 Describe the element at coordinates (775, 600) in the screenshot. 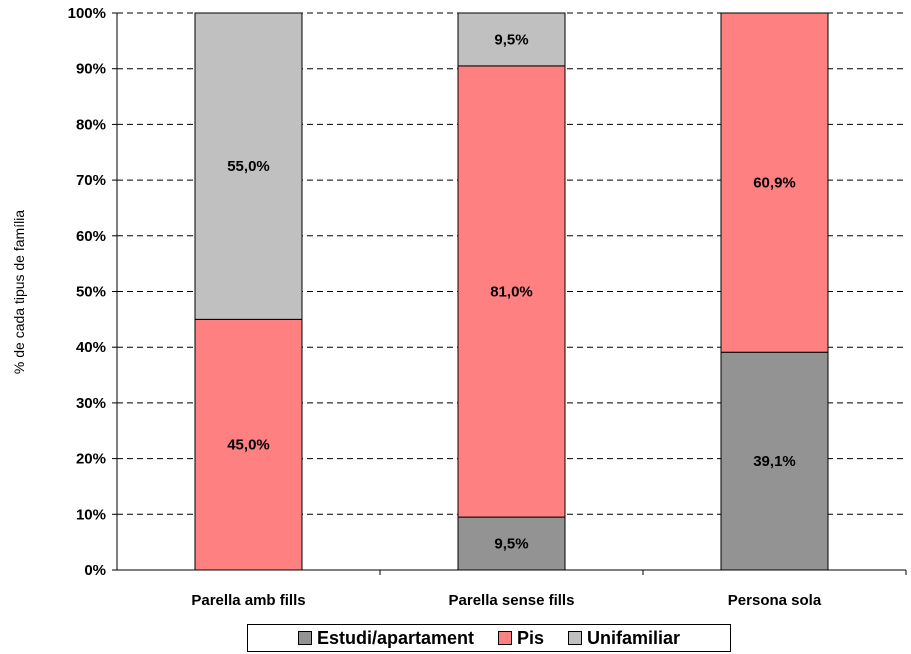

I see `x-category-label: Persona sola` at that location.